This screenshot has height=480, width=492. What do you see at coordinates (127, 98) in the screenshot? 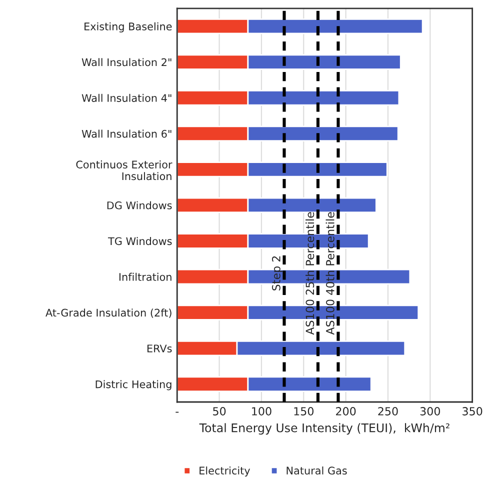
I see `y-tick-label: Wall Insulation 4"` at bounding box center [127, 98].